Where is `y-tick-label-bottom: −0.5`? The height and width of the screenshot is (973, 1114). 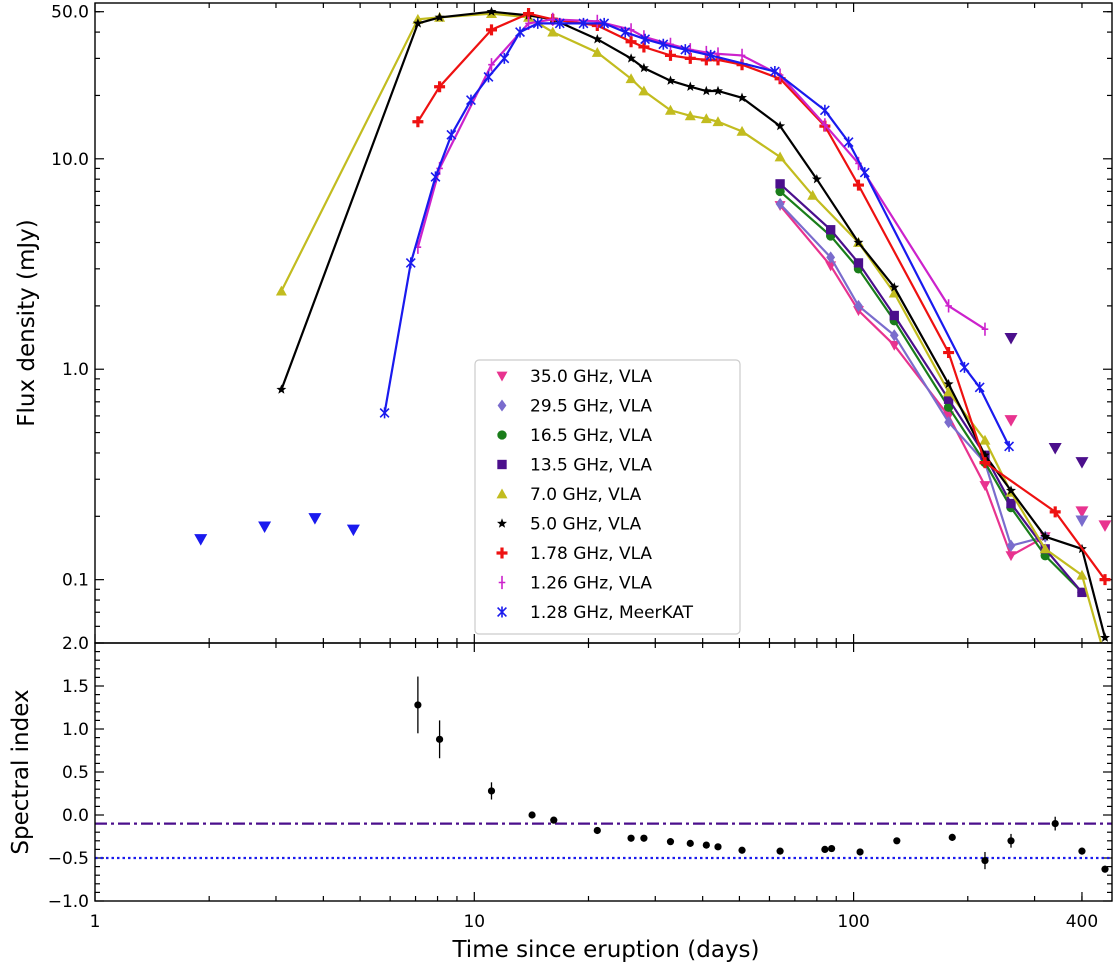 y-tick-label-bottom: −0.5 is located at coordinates (68, 859).